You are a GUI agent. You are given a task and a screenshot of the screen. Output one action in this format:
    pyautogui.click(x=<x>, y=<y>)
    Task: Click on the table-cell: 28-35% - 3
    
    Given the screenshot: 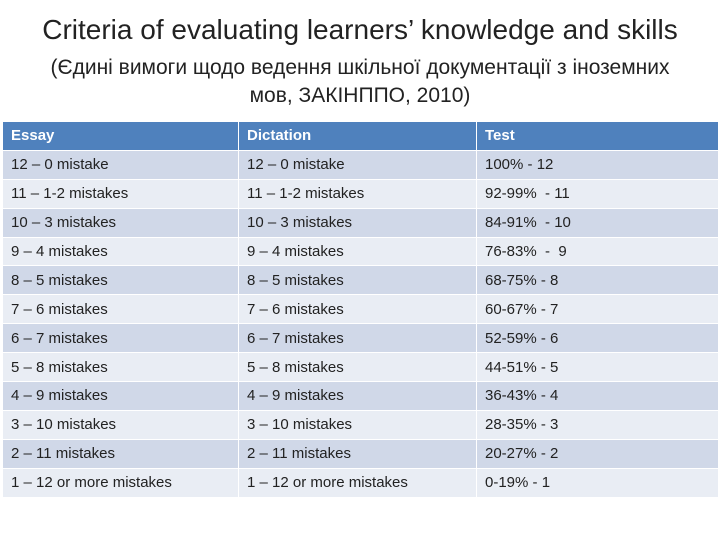 What is the action you would take?
    pyautogui.click(x=597, y=424)
    